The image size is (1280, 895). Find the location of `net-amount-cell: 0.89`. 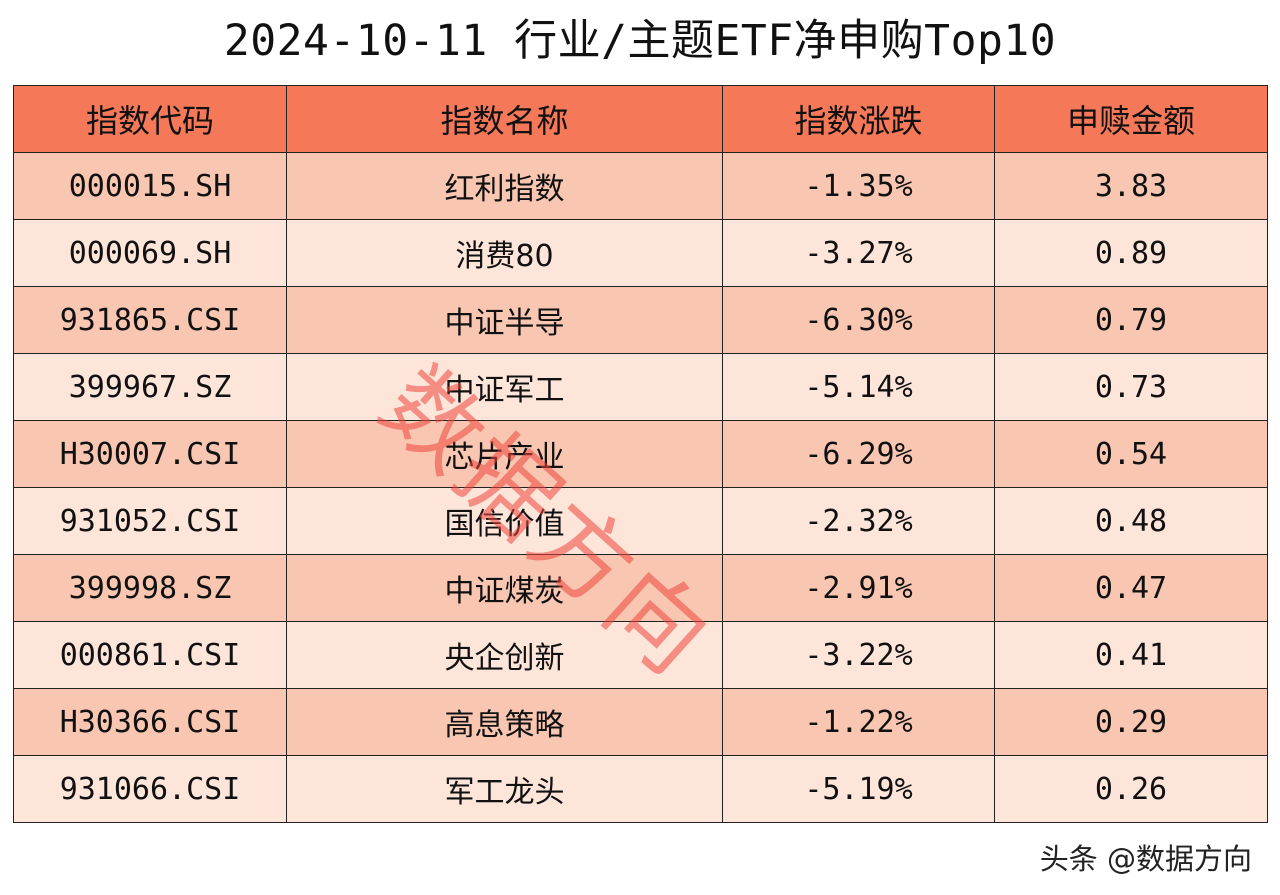

net-amount-cell: 0.89 is located at coordinates (1131, 253).